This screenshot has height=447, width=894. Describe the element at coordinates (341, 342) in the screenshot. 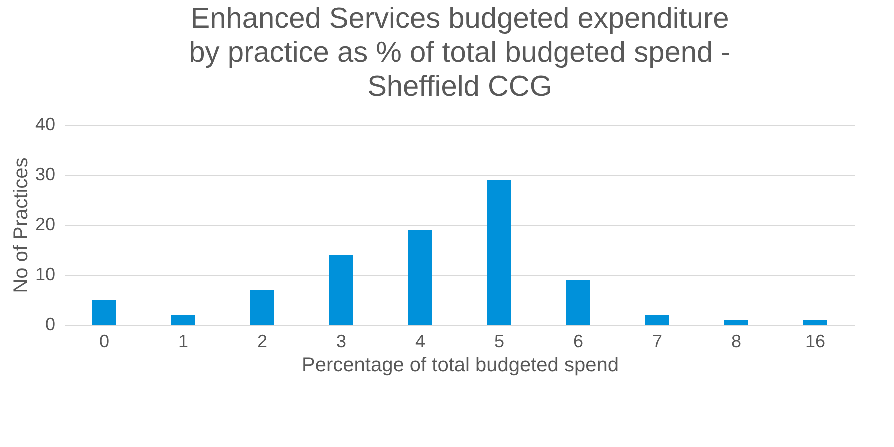

I see `x-tick-label: 3` at that location.